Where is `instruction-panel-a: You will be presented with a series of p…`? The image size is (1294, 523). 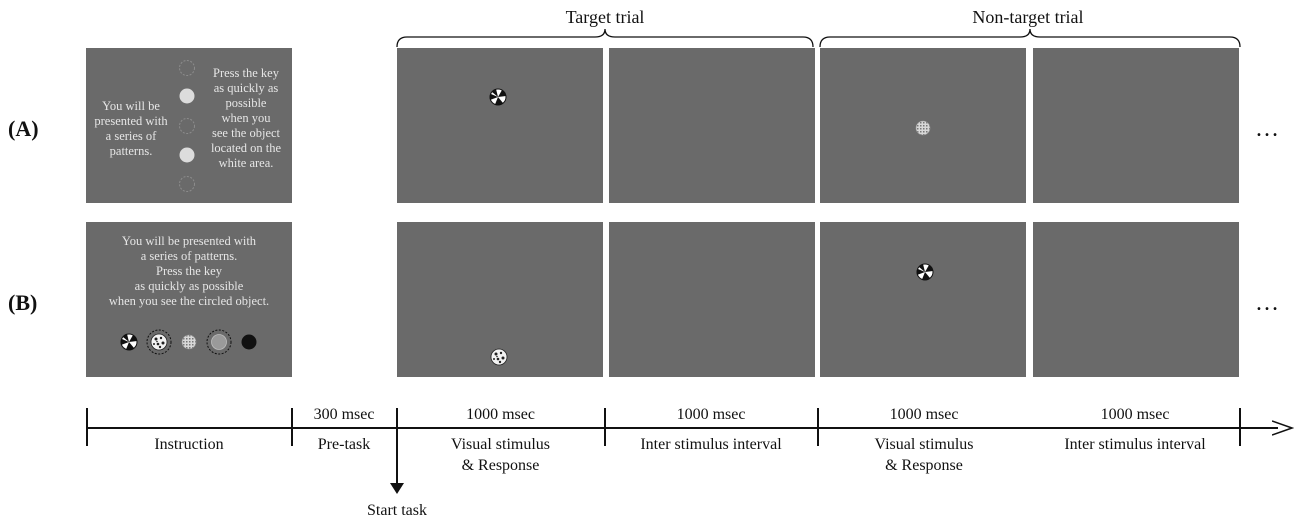 instruction-panel-a: You will be presented with a series of p… is located at coordinates (189, 125).